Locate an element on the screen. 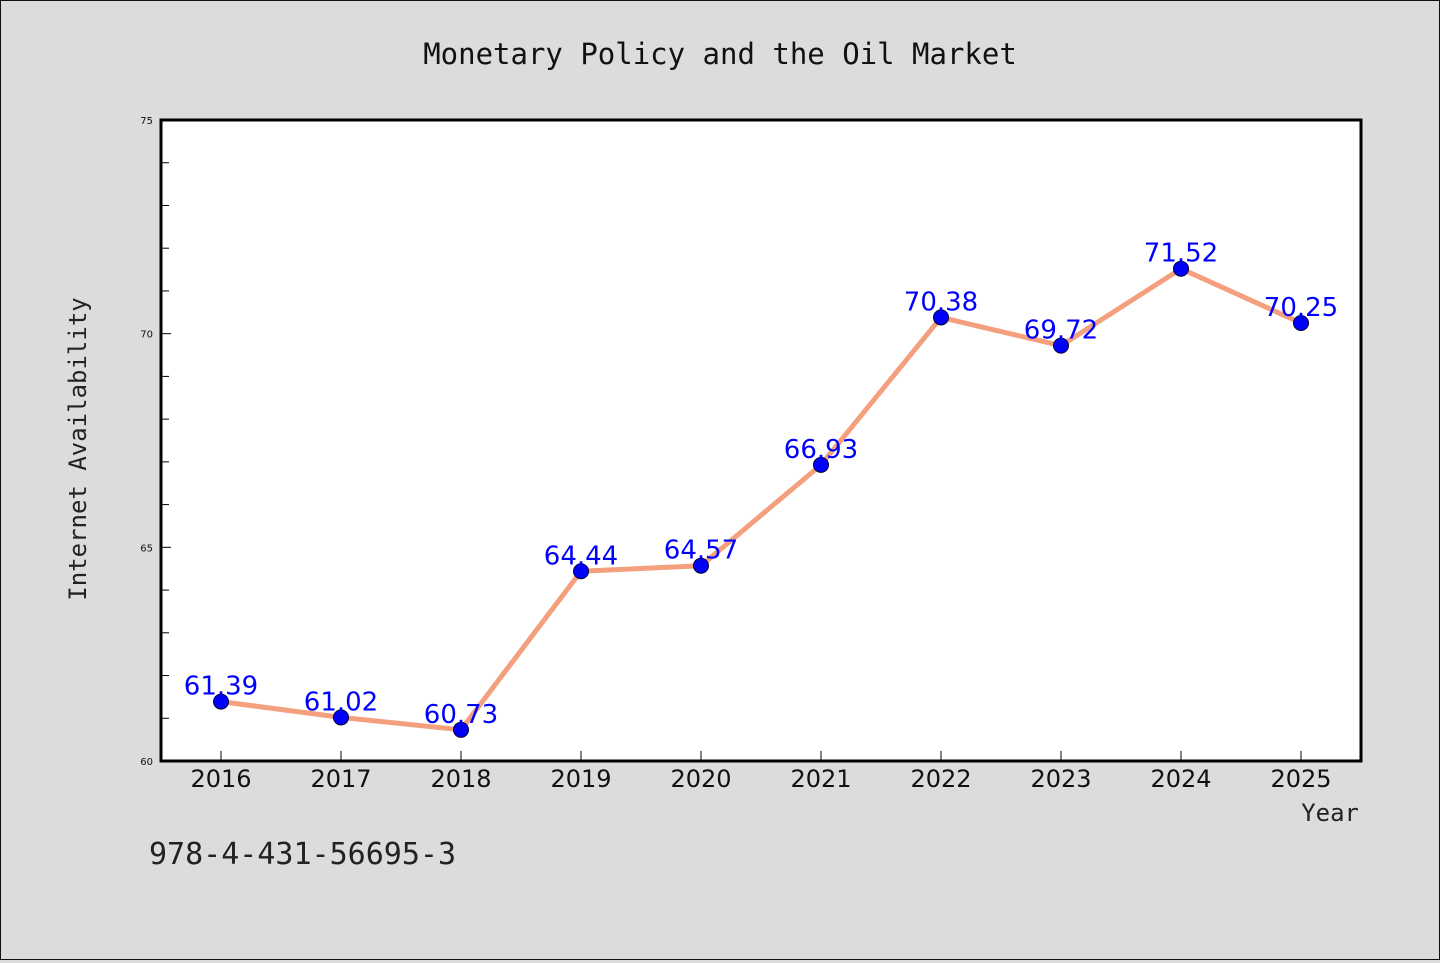 This screenshot has width=1440, height=963. y-tick-label: 75 is located at coordinates (146, 121).